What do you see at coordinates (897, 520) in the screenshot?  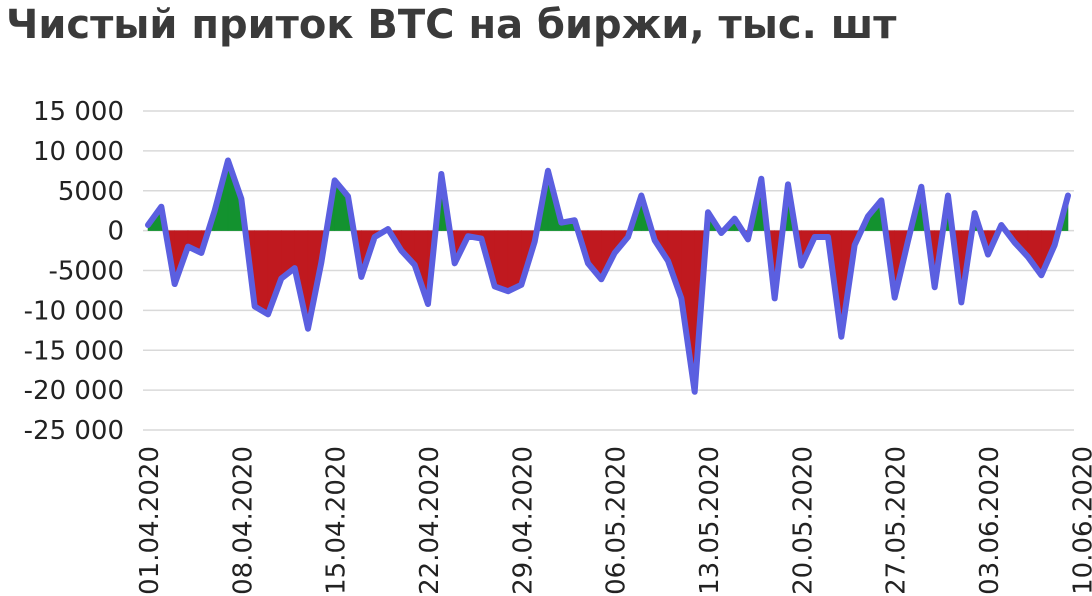 I see `x-tick-label: 27.05.2020` at bounding box center [897, 520].